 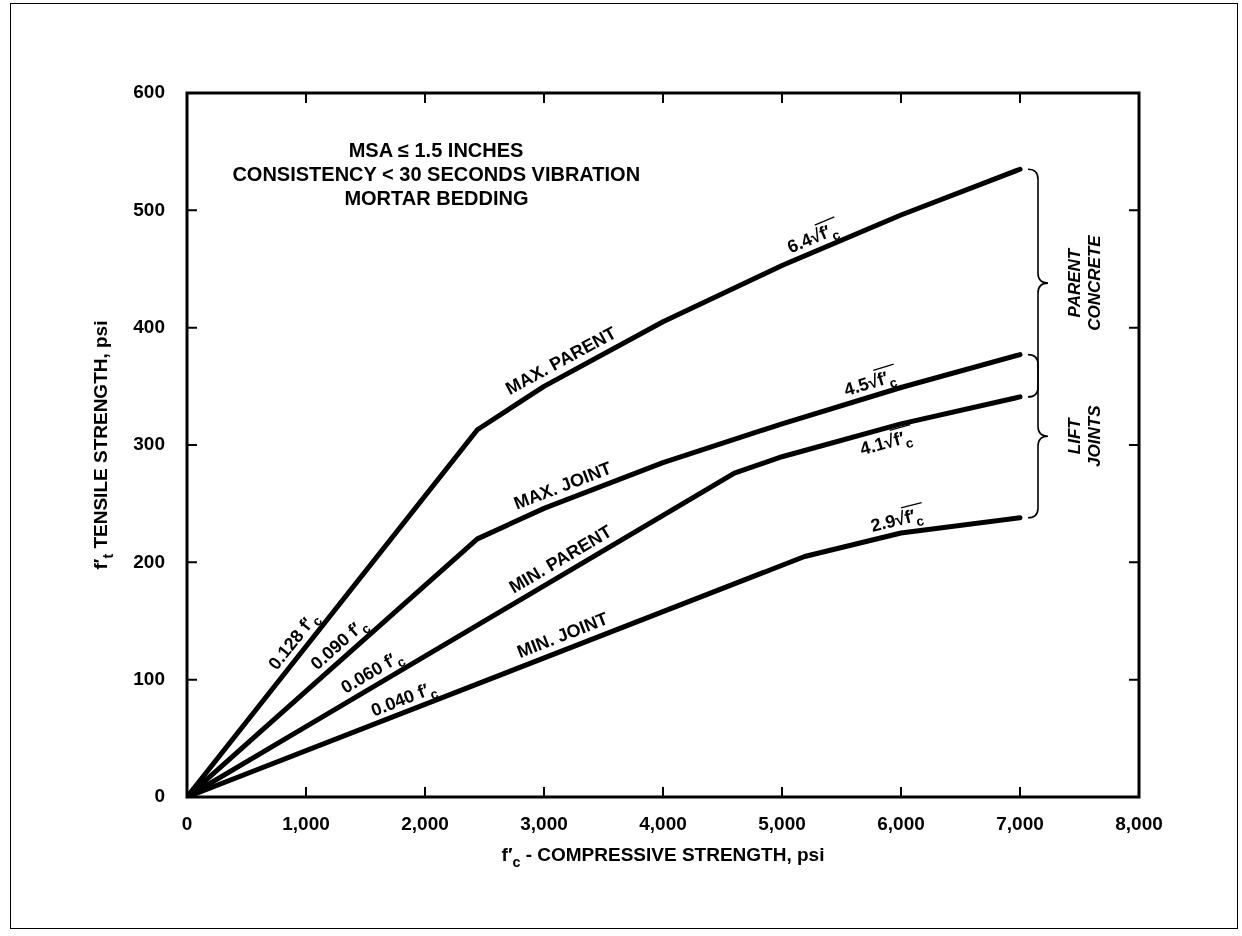 What do you see at coordinates (159, 796) in the screenshot?
I see `y-tick-label: 0` at bounding box center [159, 796].